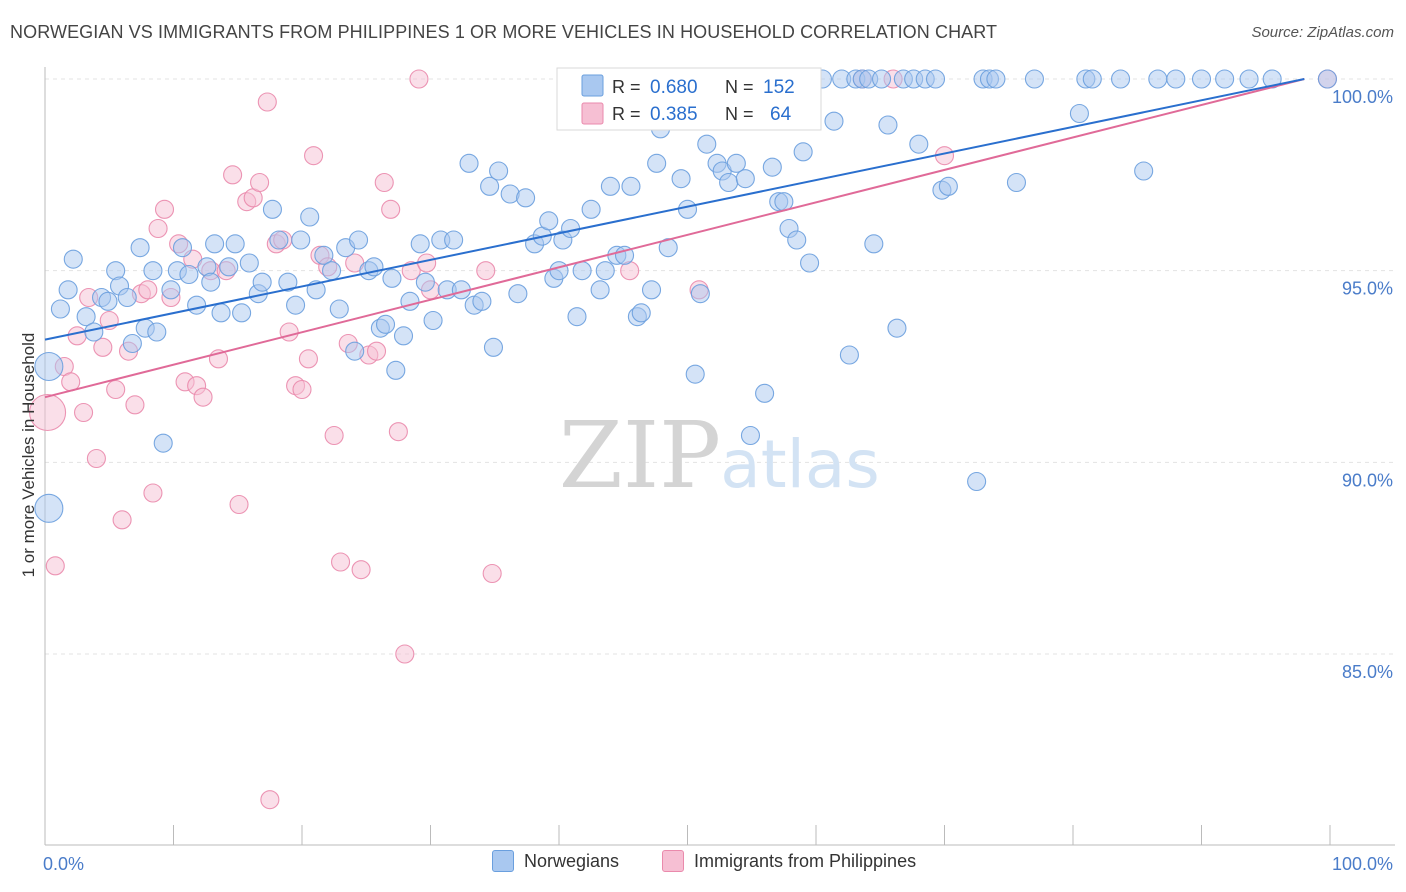 Image resolution: width=1406 pixels, height=892 pixels. I want to click on legend-n-label-1: N =, so click(739, 87).